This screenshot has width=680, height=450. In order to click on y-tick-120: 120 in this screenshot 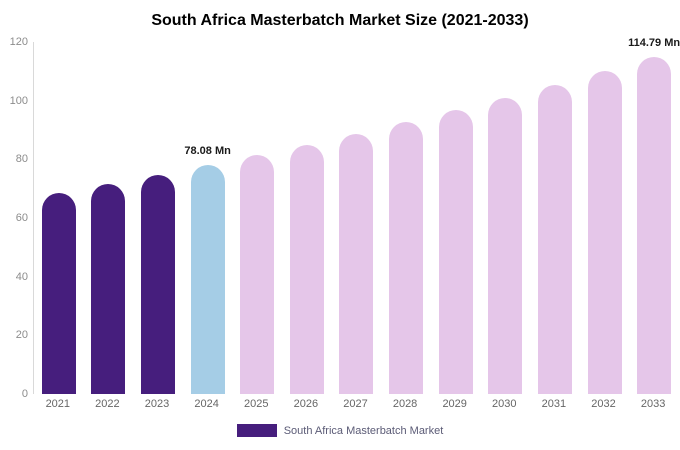, I will do `click(18, 42)`.